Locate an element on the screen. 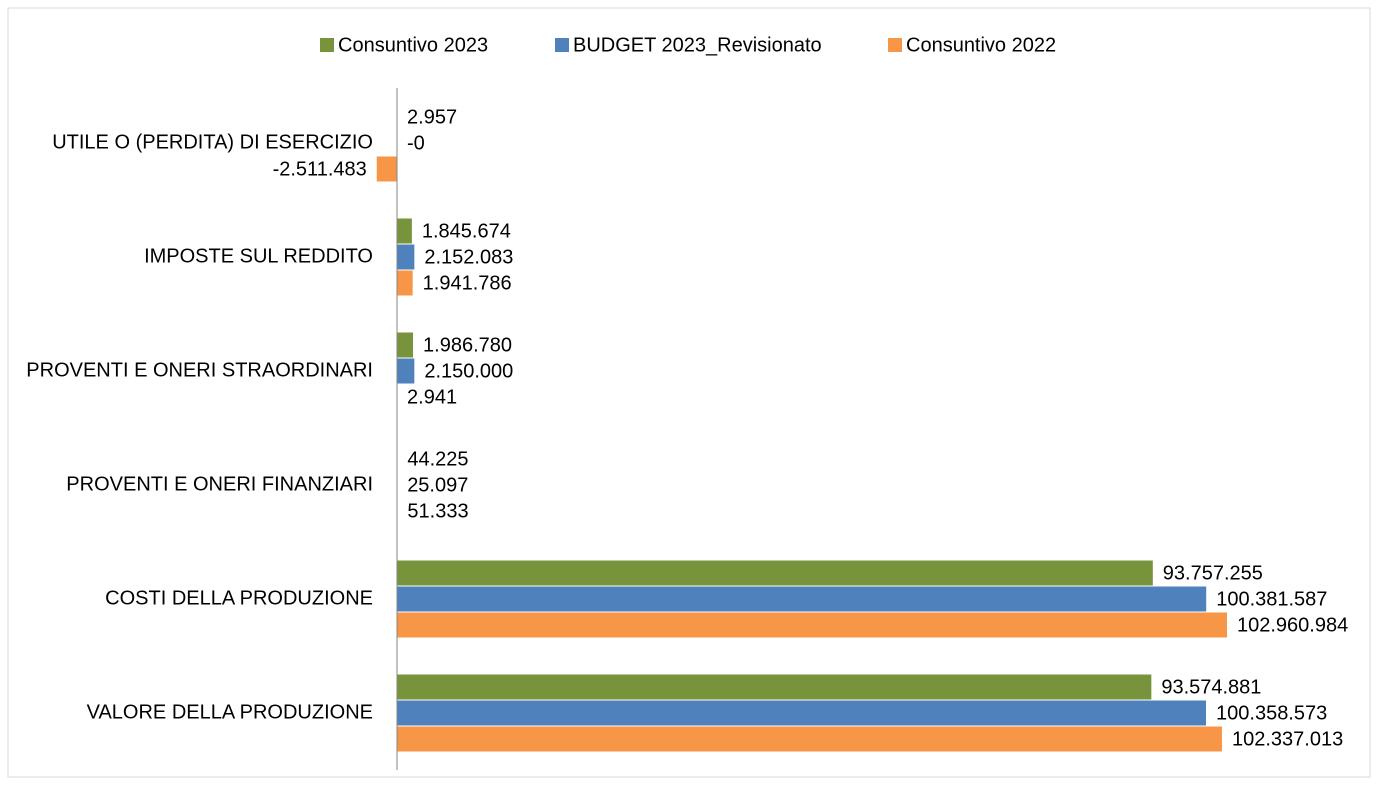 The width and height of the screenshot is (1378, 785). category-label: PROVENTI E ONERI FINANZIARI is located at coordinates (219, 484).